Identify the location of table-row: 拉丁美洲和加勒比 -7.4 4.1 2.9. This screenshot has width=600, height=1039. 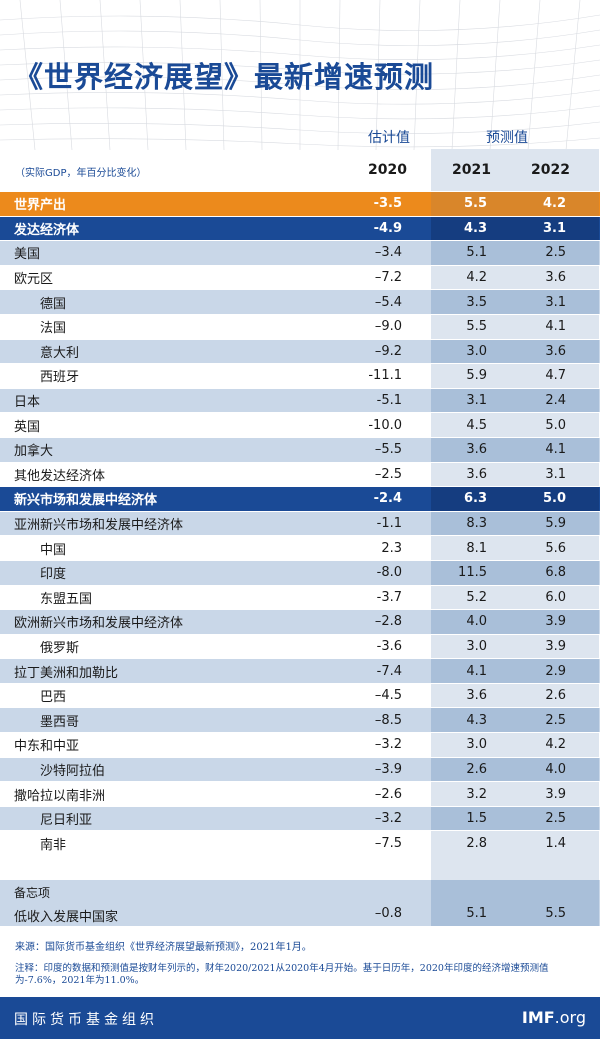
(300, 670).